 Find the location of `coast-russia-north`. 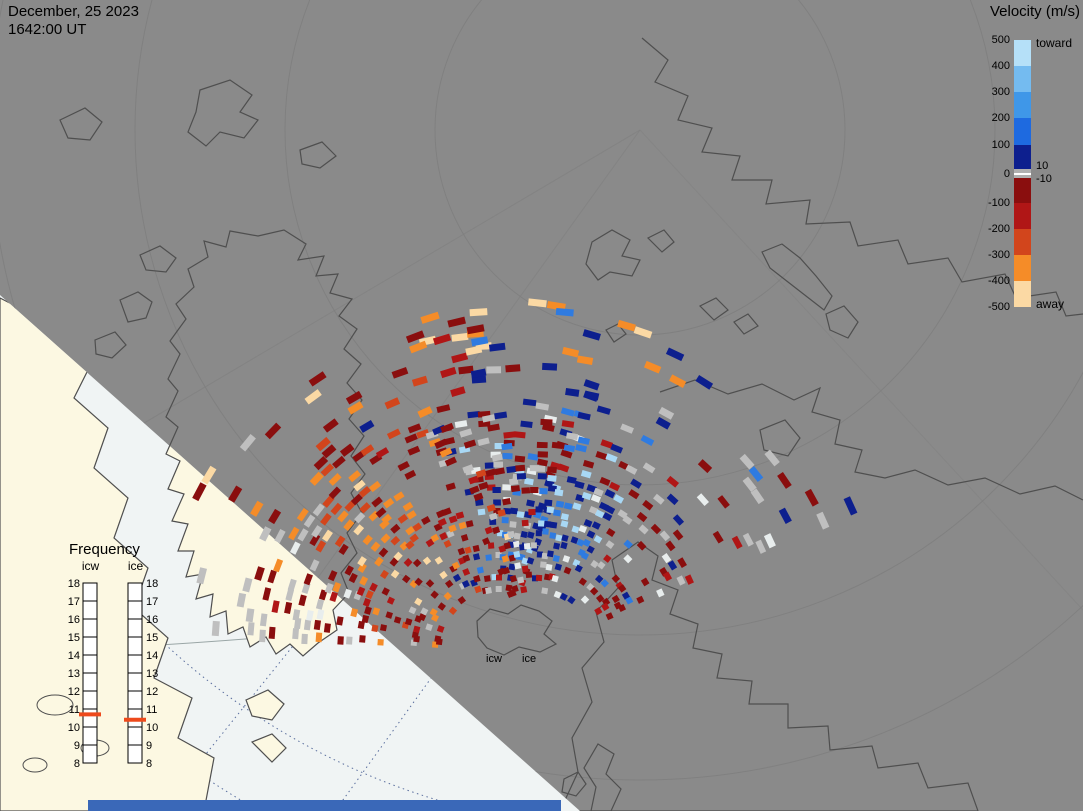

coast-russia-north is located at coordinates (862, 177).